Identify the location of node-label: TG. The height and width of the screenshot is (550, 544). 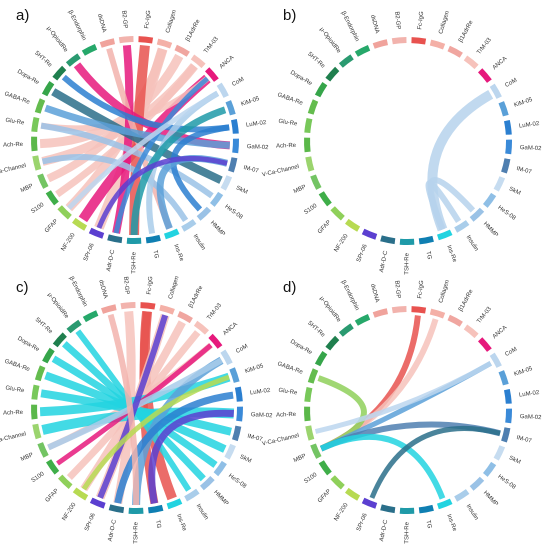
(157, 525).